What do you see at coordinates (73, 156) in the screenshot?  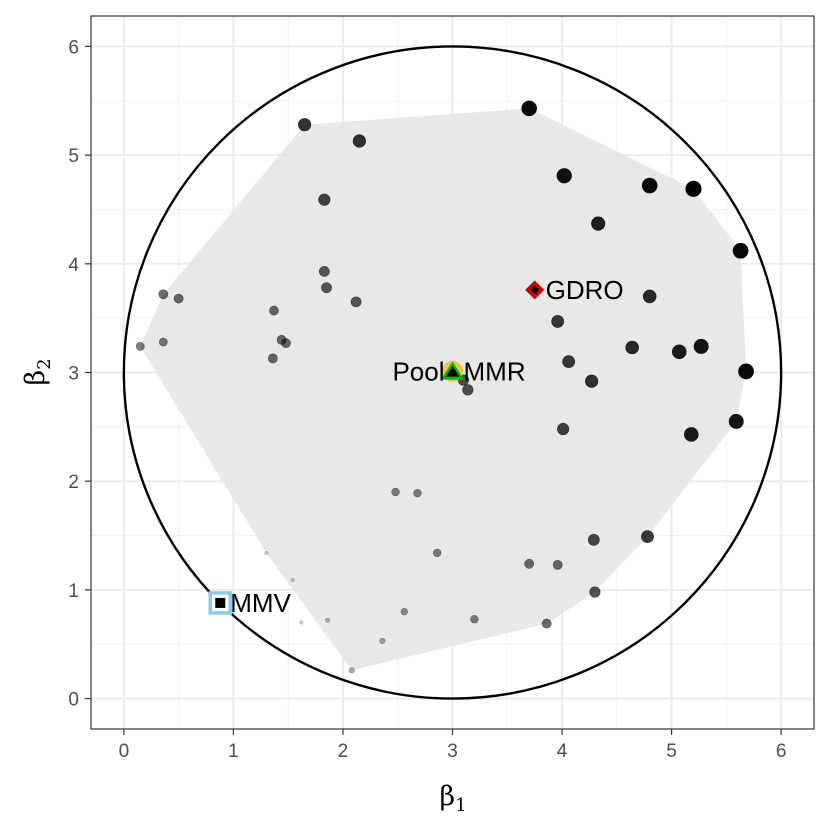 I see `y-tick-label: 5` at bounding box center [73, 156].